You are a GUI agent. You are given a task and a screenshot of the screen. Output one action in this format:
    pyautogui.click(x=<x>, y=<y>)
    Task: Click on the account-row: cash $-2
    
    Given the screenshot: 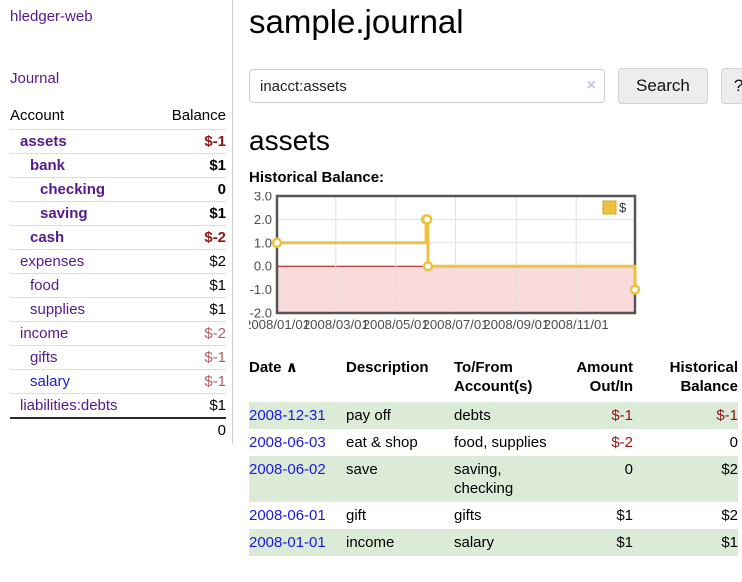 What is the action you would take?
    pyautogui.click(x=118, y=237)
    